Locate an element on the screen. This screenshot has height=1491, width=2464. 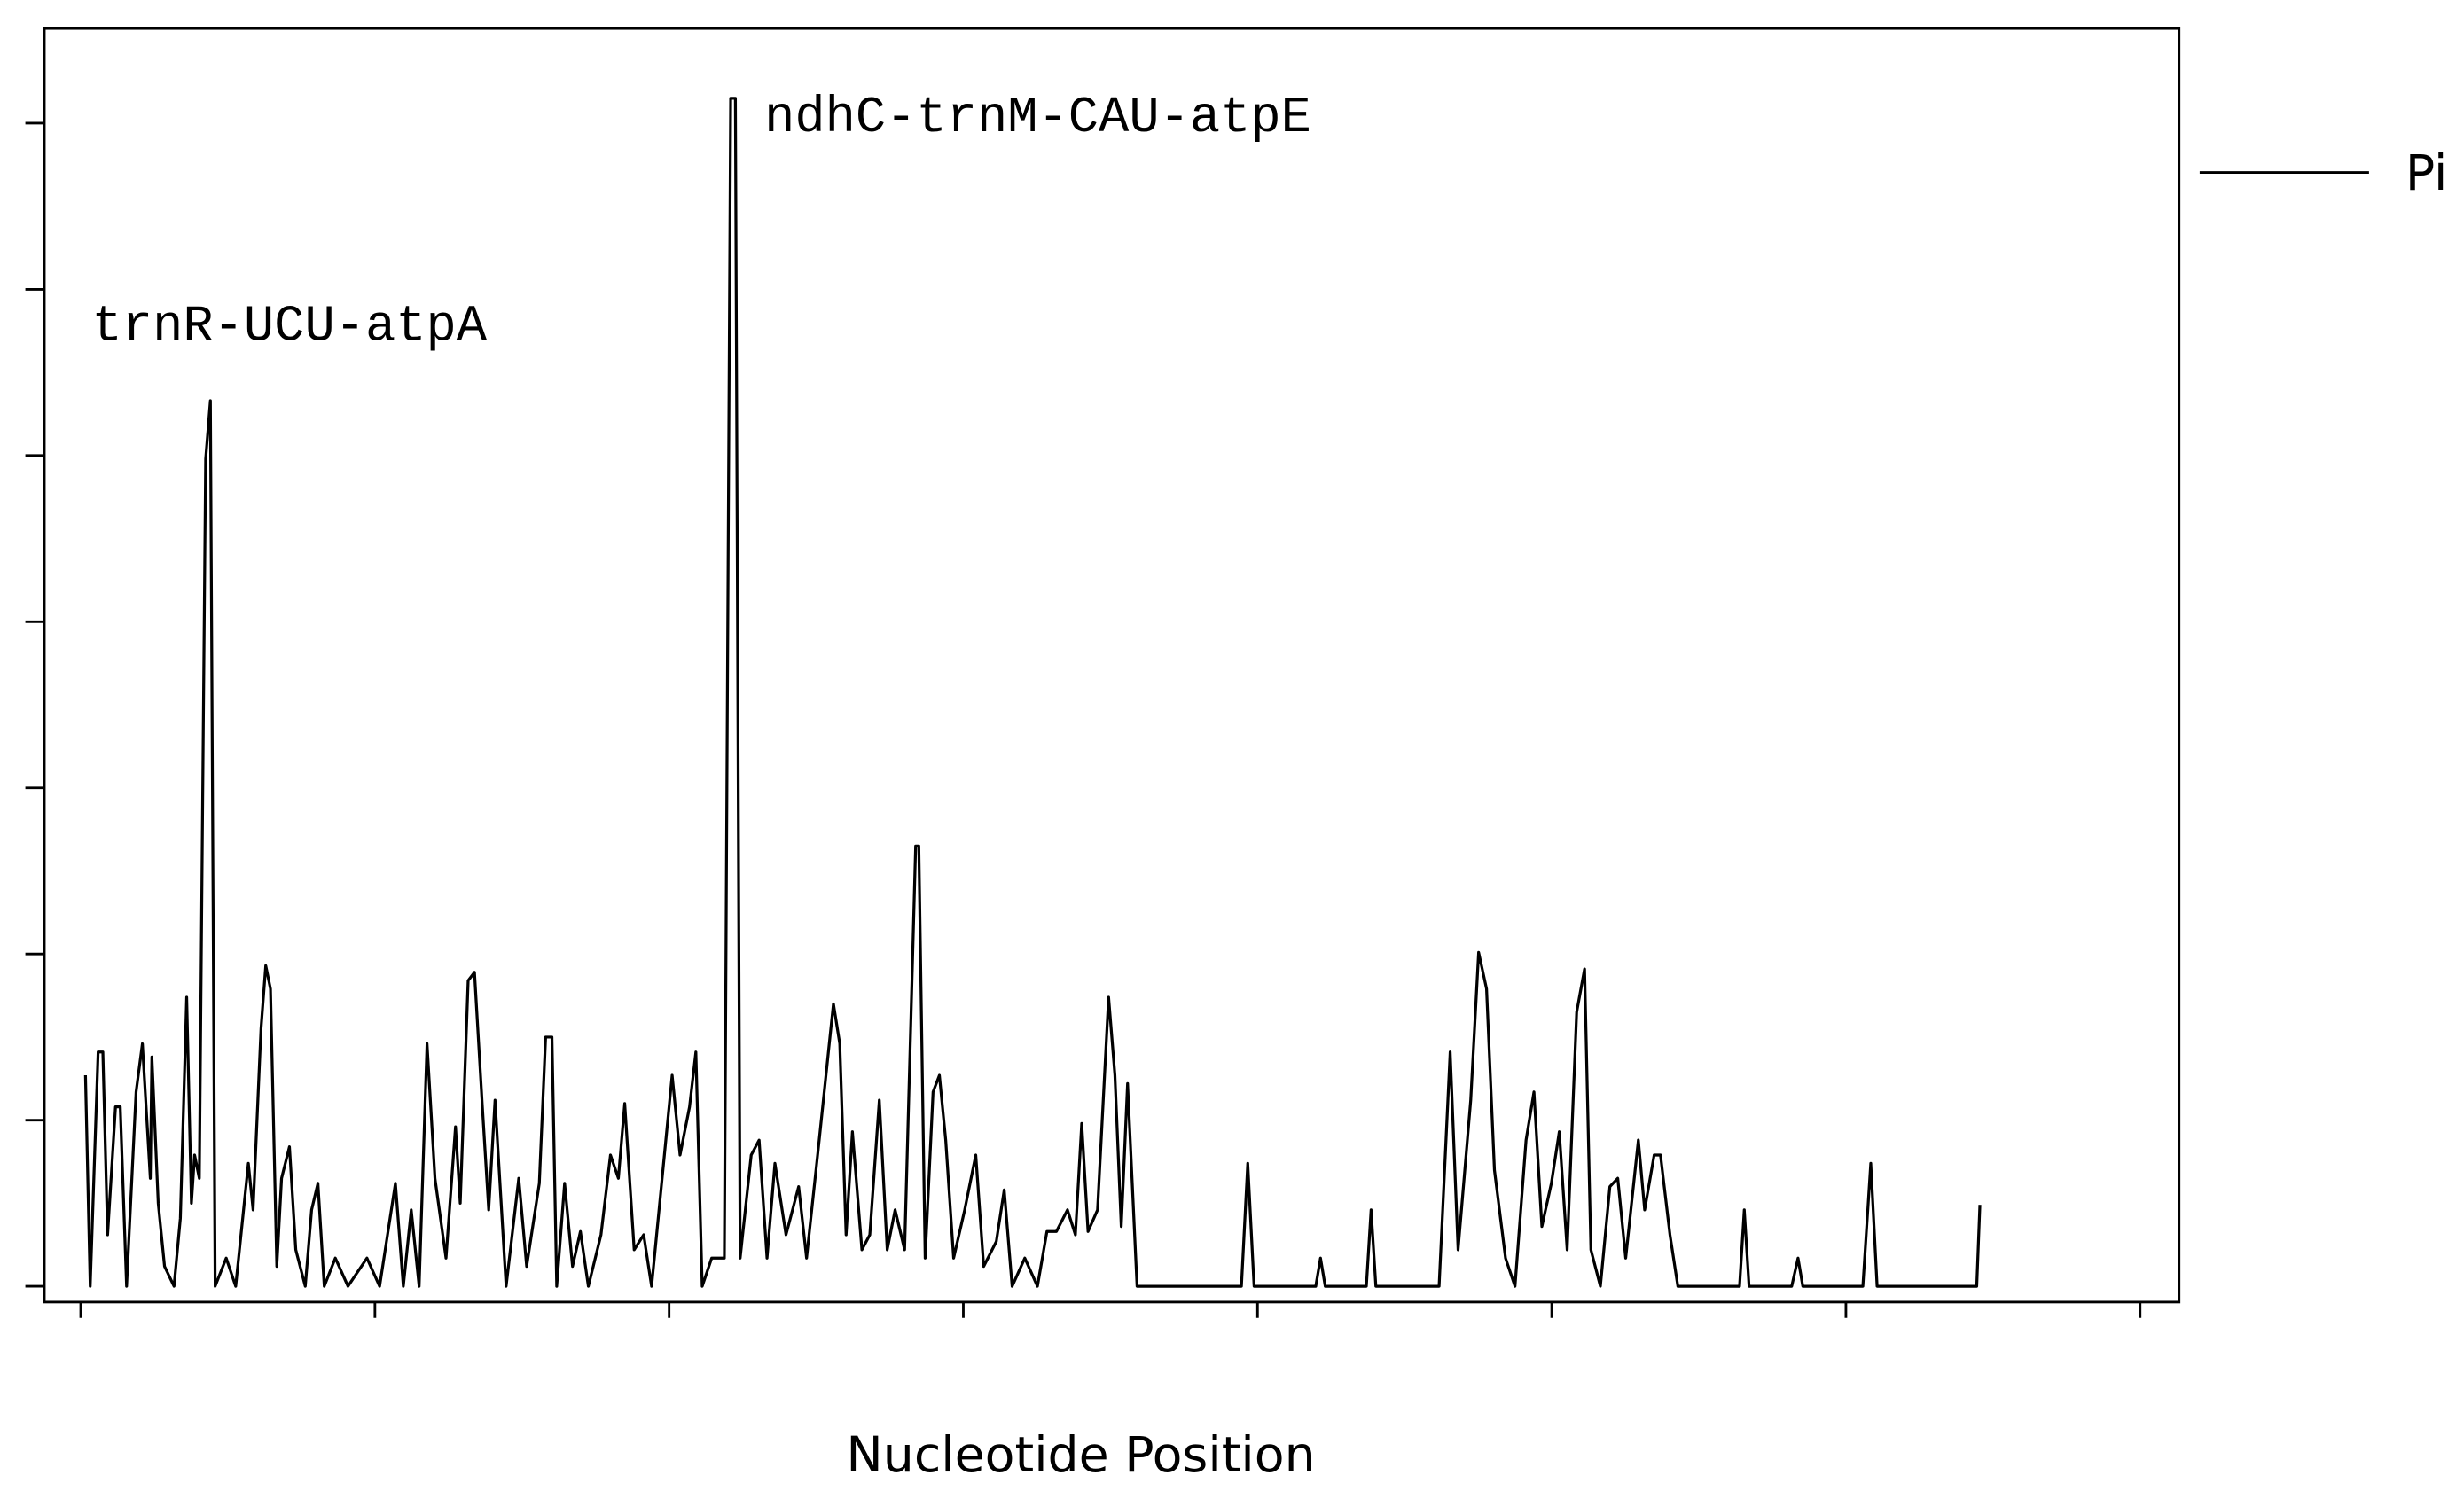
x-axis-label: Nucleotide Position is located at coordinates (1080, 1455).